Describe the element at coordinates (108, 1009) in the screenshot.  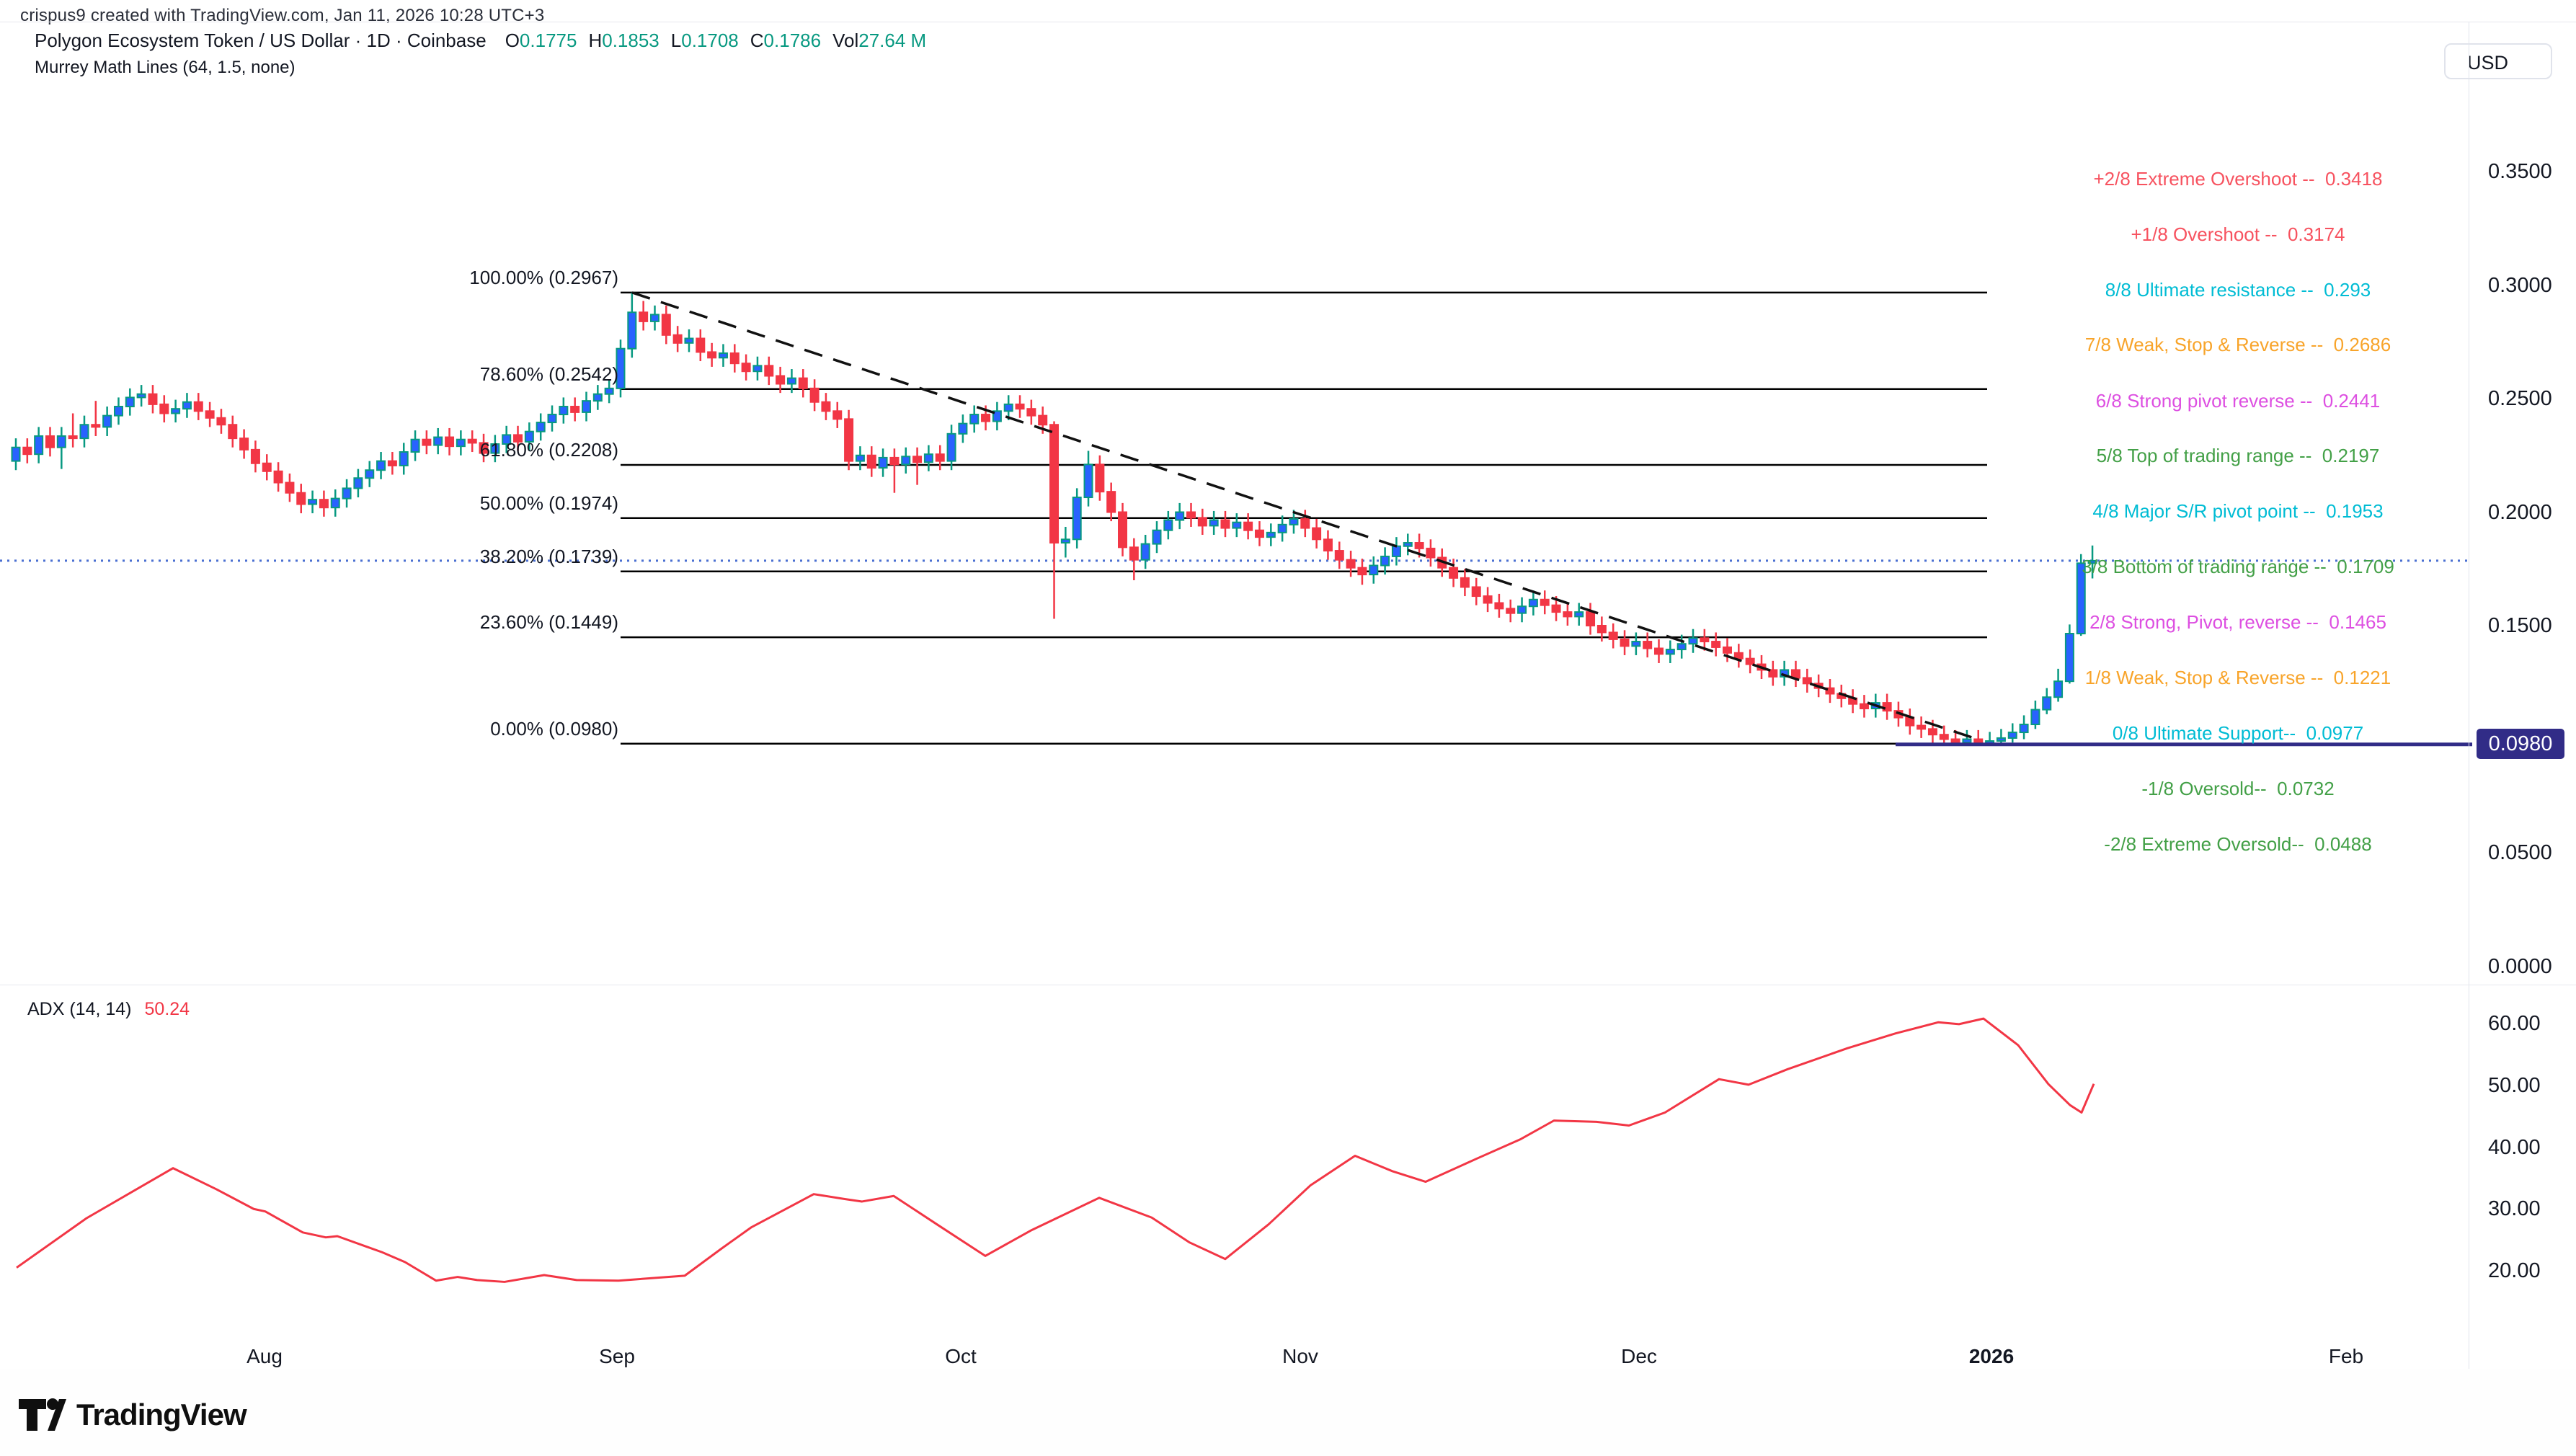
I see `adx-legend: ADX (14, 14) 50.24` at that location.